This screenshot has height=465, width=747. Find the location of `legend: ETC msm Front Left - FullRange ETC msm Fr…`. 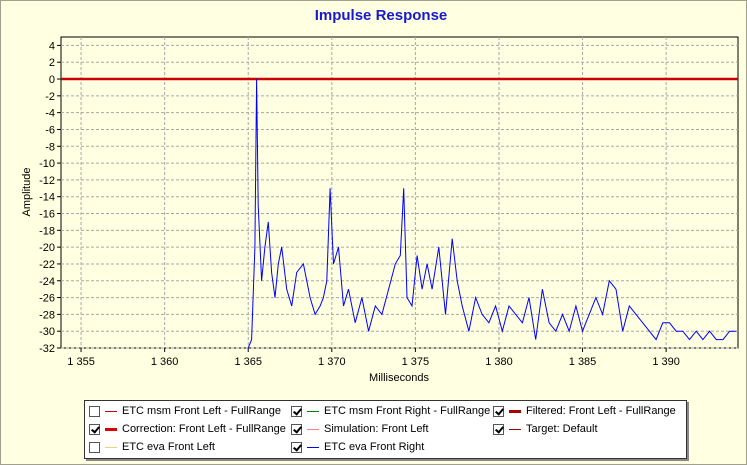

legend: ETC msm Front Left - FullRange ETC msm Fr… is located at coordinates (385, 429).